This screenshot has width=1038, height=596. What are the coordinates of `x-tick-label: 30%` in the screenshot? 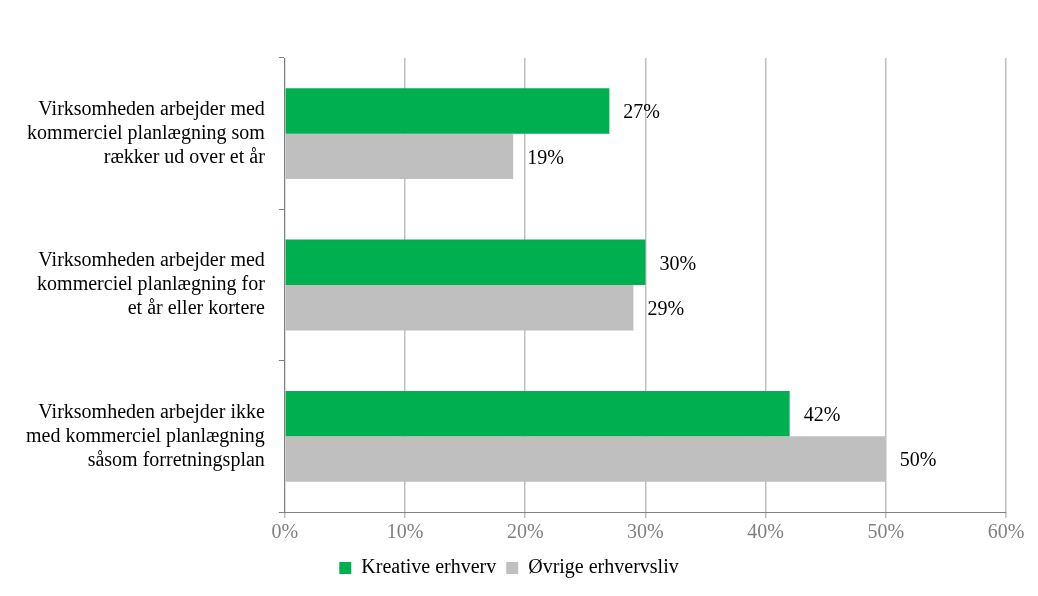 It's located at (645, 531).